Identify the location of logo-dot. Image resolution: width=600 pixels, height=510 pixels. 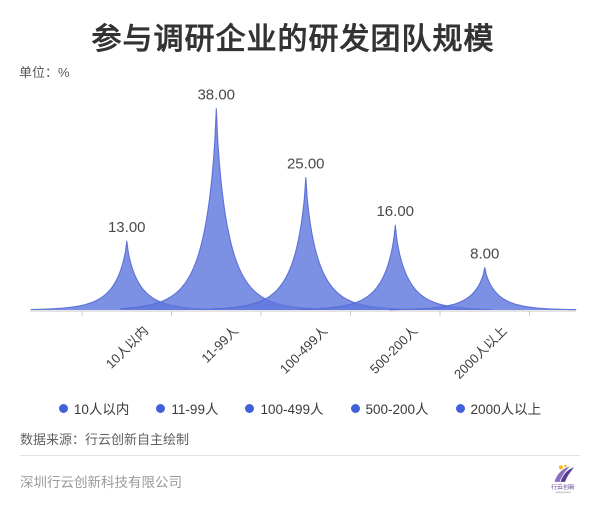
(560, 467).